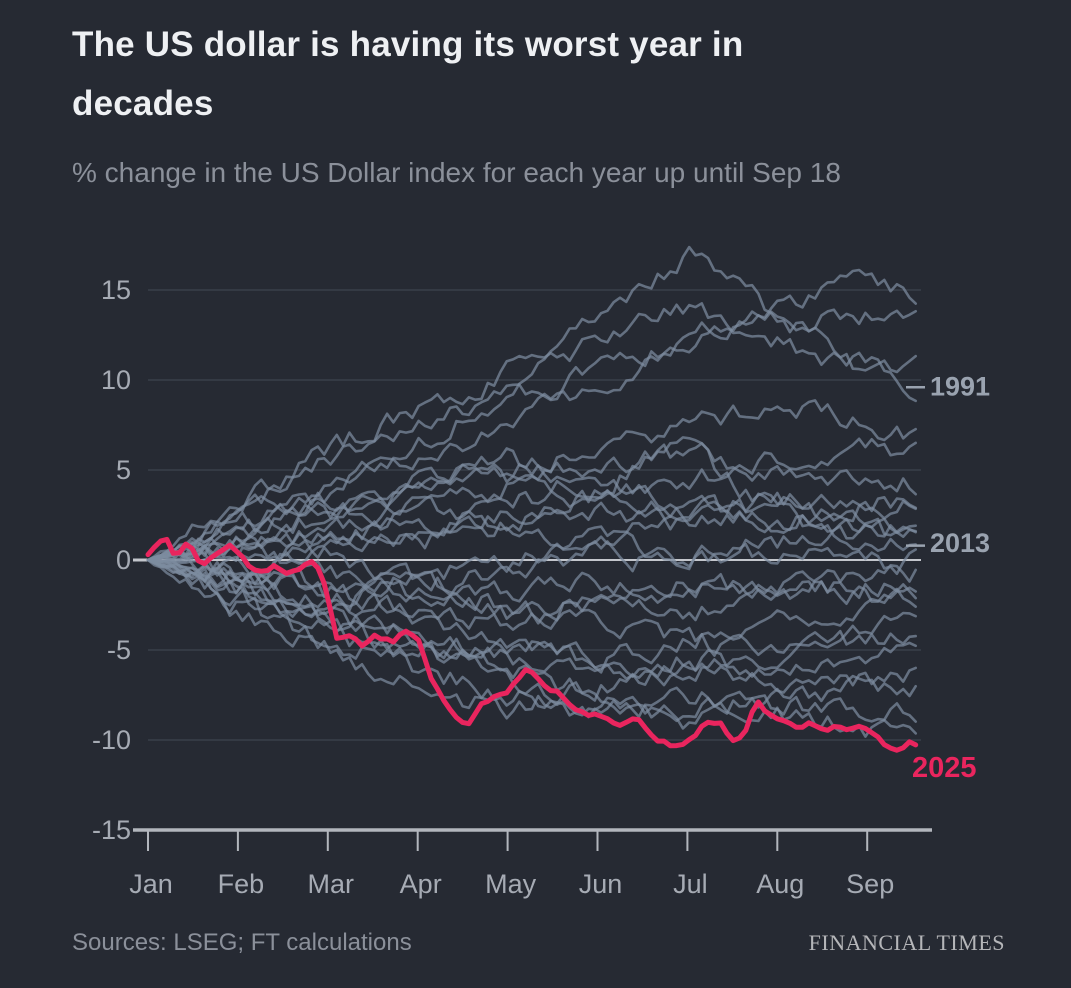 The image size is (1071, 988). I want to click on x-axis-month-label: Apr, so click(421, 884).